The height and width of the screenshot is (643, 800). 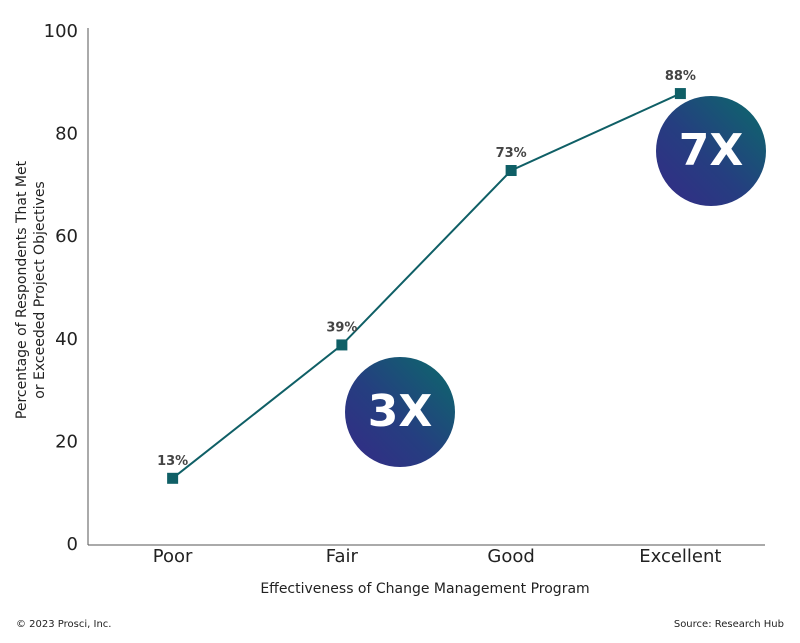 What do you see at coordinates (342, 556) in the screenshot?
I see `x-tick-label: Fair` at bounding box center [342, 556].